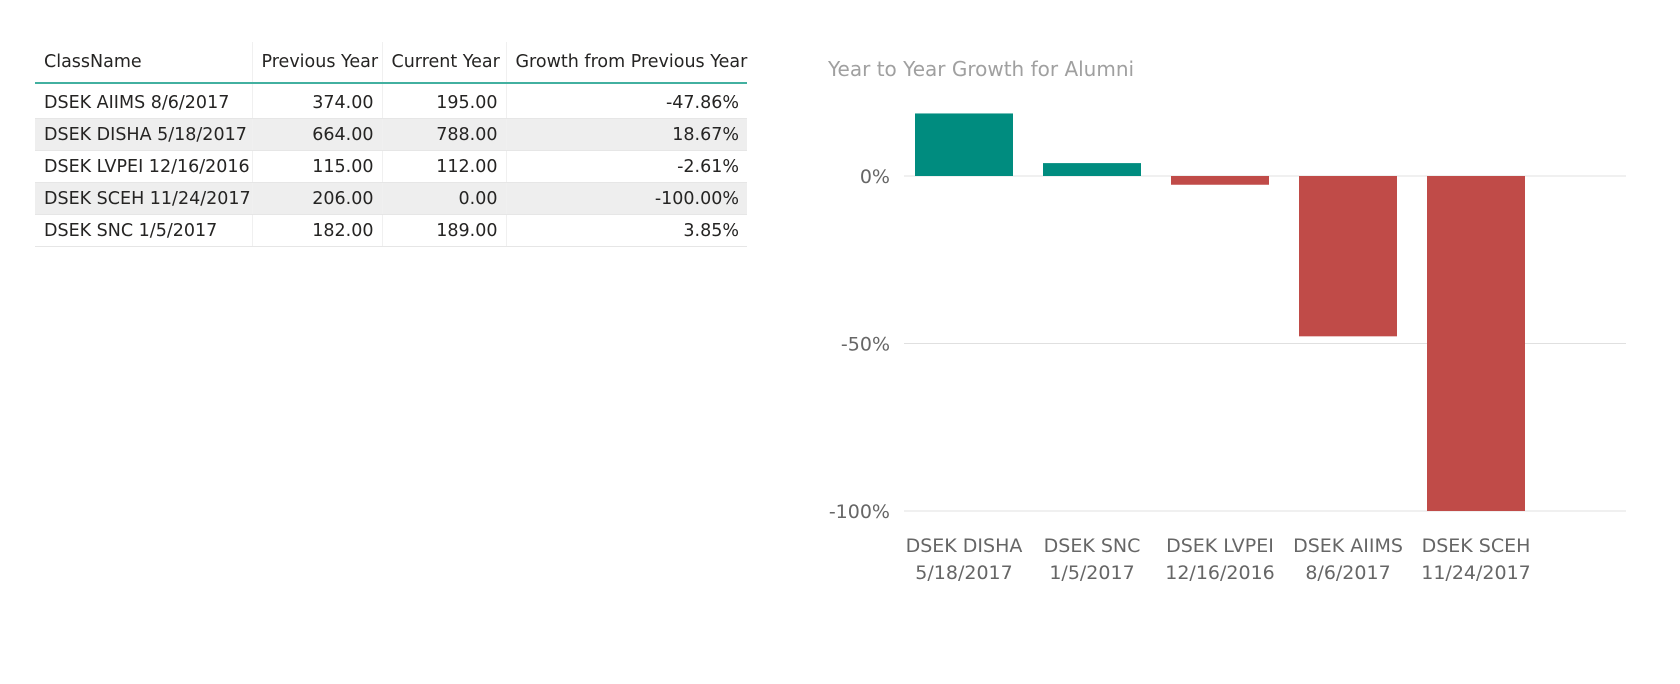  Describe the element at coordinates (865, 345) in the screenshot. I see `y-tick-label: -50%` at that location.